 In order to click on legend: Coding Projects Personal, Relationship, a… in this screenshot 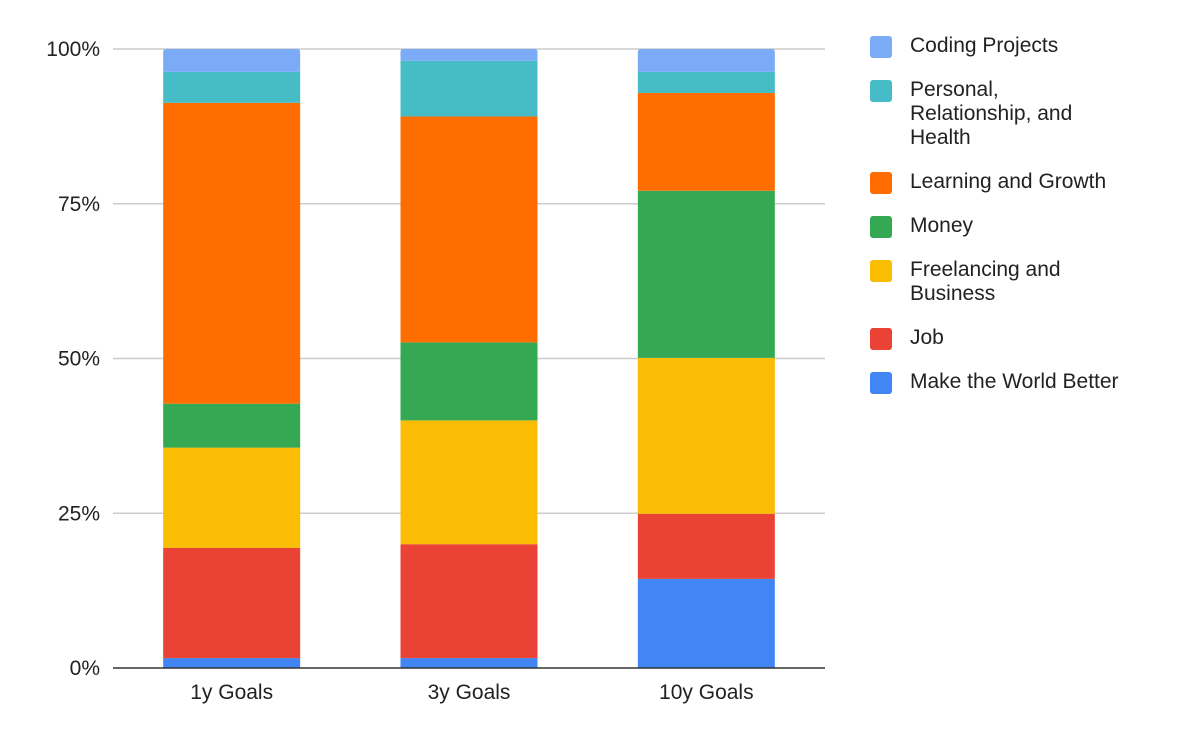, I will do `click(1020, 224)`.